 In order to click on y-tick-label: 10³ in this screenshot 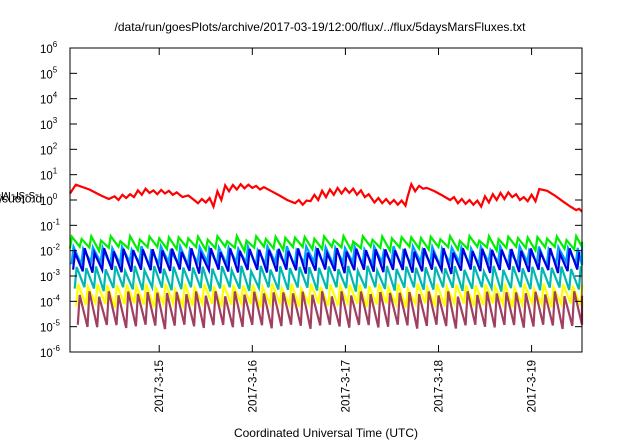, I will do `click(49, 124)`.